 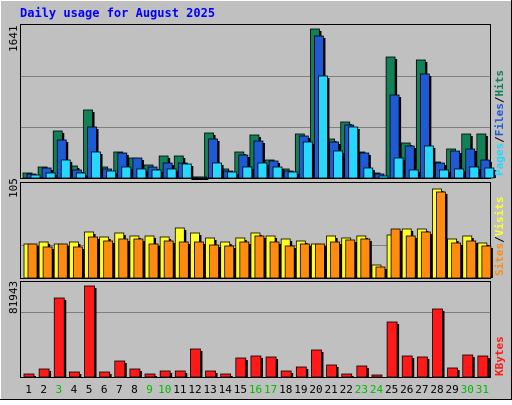 I want to click on bar-kbytes-day-27-fill, so click(x=422, y=367).